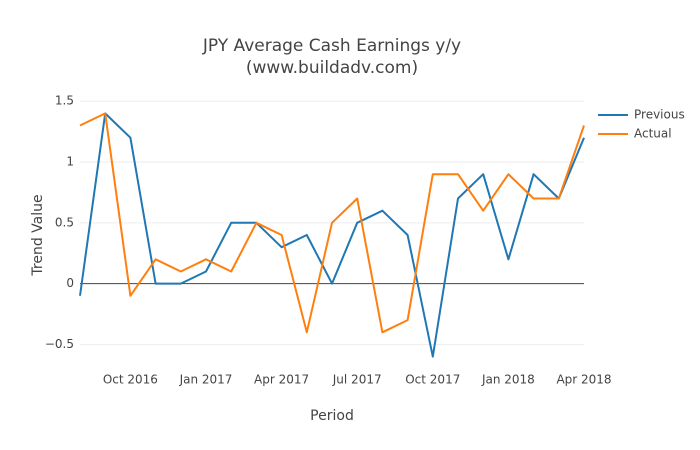 The image size is (700, 450). I want to click on y-tick-label: 1.5, so click(64, 101).